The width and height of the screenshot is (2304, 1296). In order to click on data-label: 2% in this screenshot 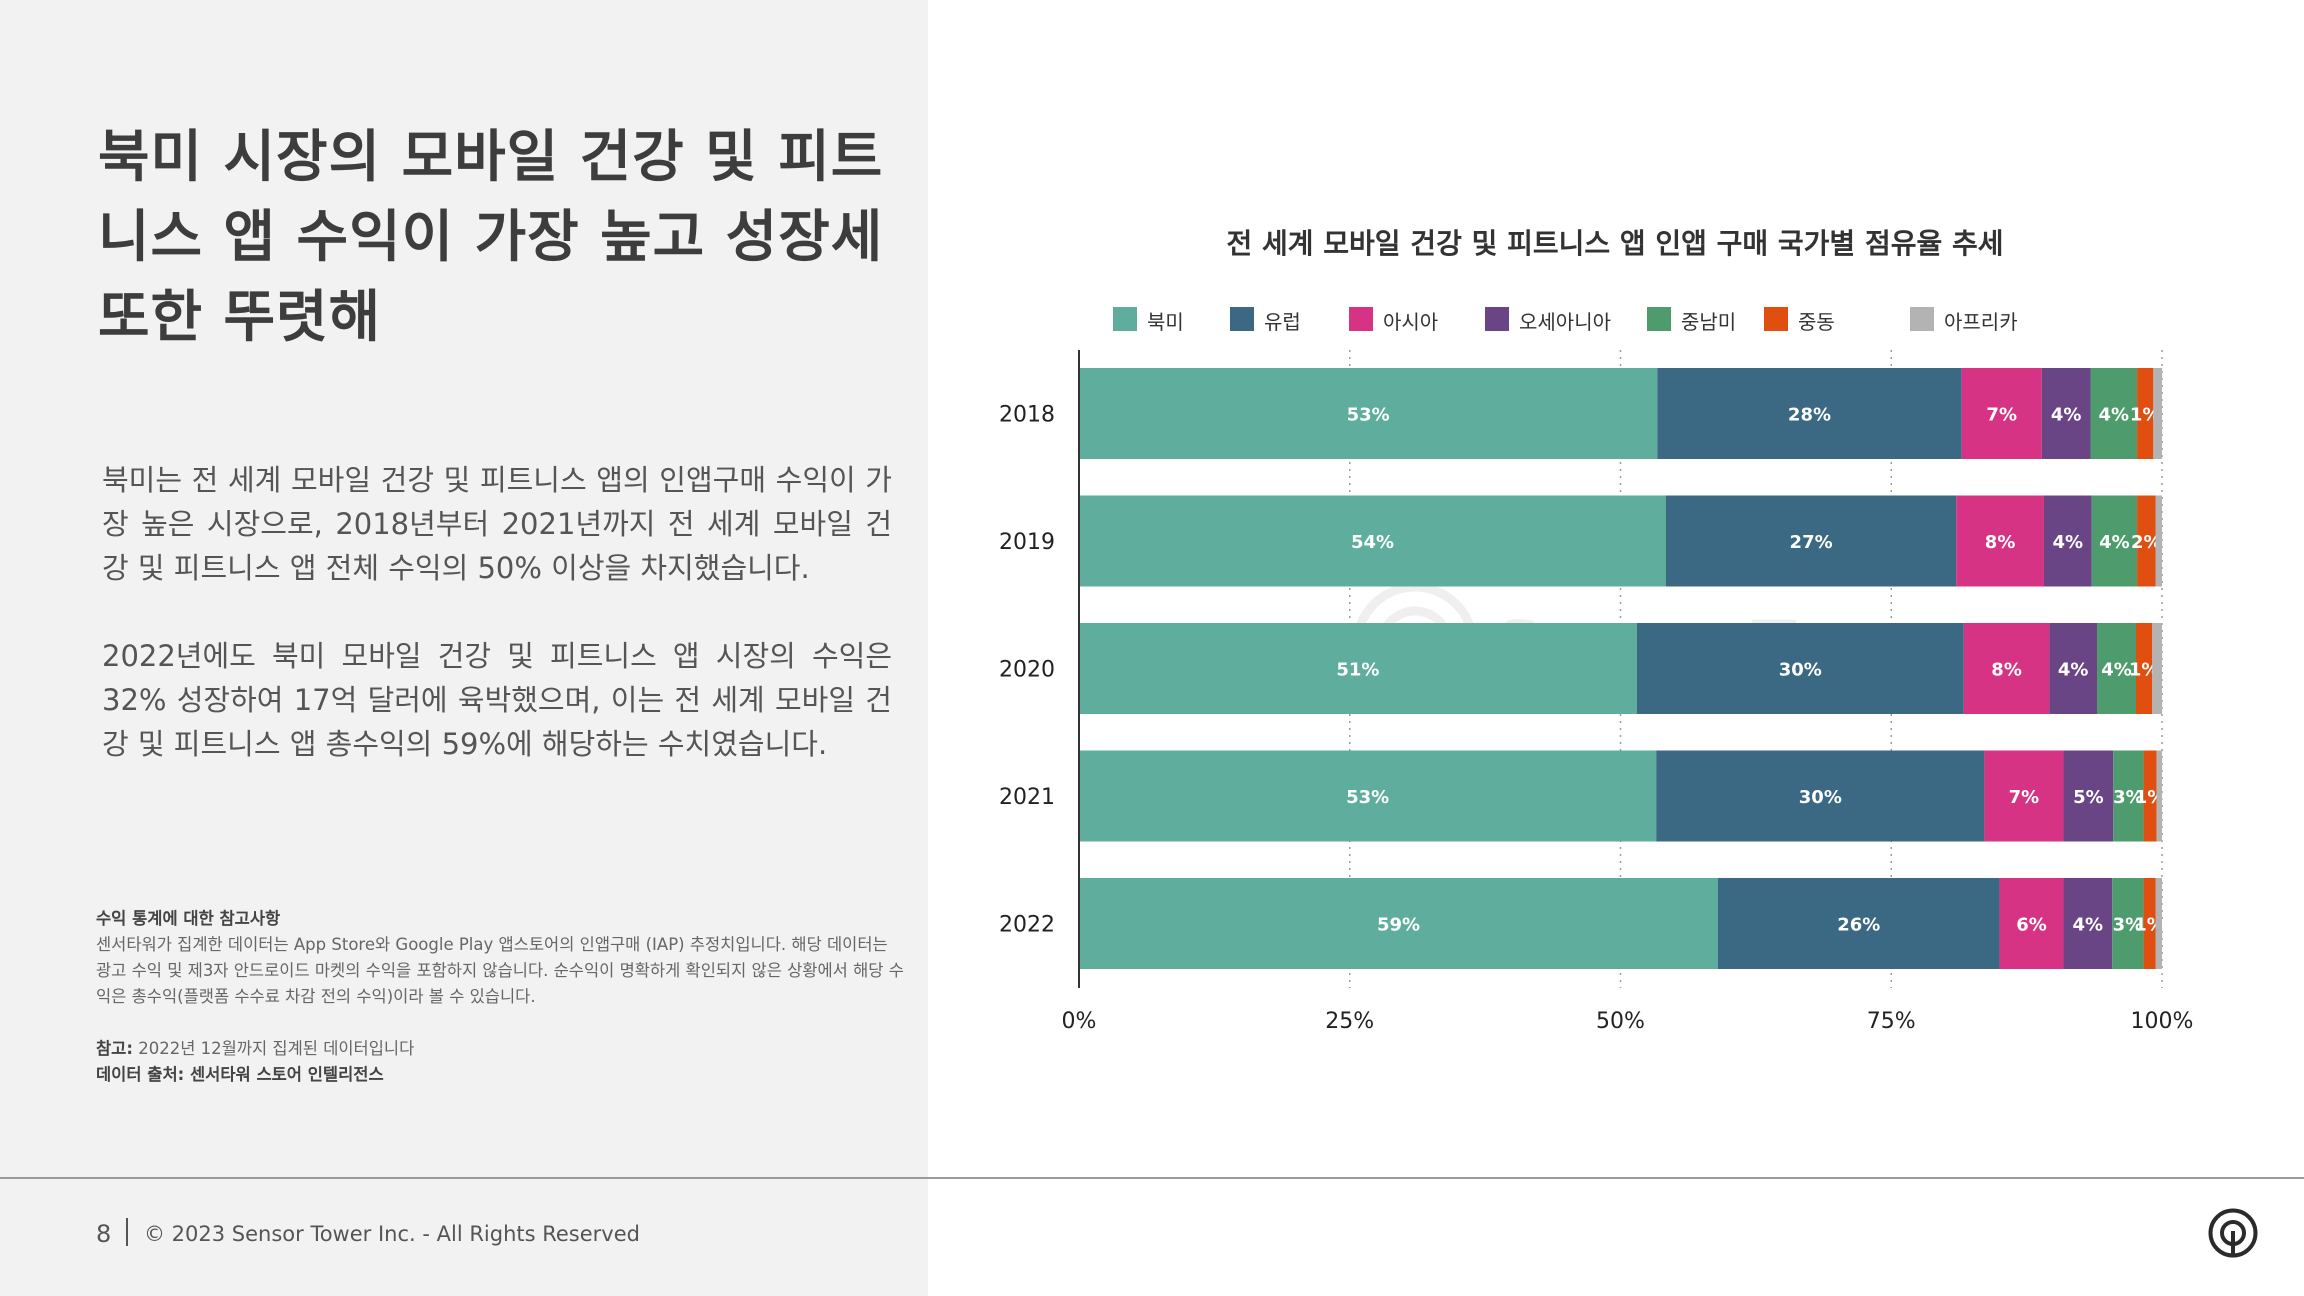, I will do `click(2146, 542)`.